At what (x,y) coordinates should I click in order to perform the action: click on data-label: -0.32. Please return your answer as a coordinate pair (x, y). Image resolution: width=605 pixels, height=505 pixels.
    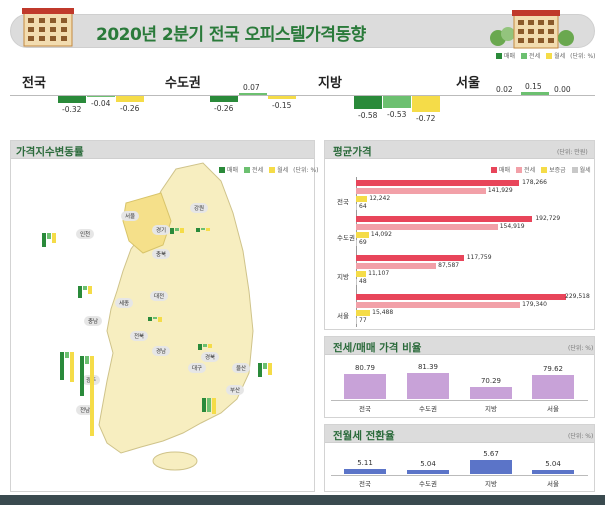
    Looking at the image, I should click on (72, 110).